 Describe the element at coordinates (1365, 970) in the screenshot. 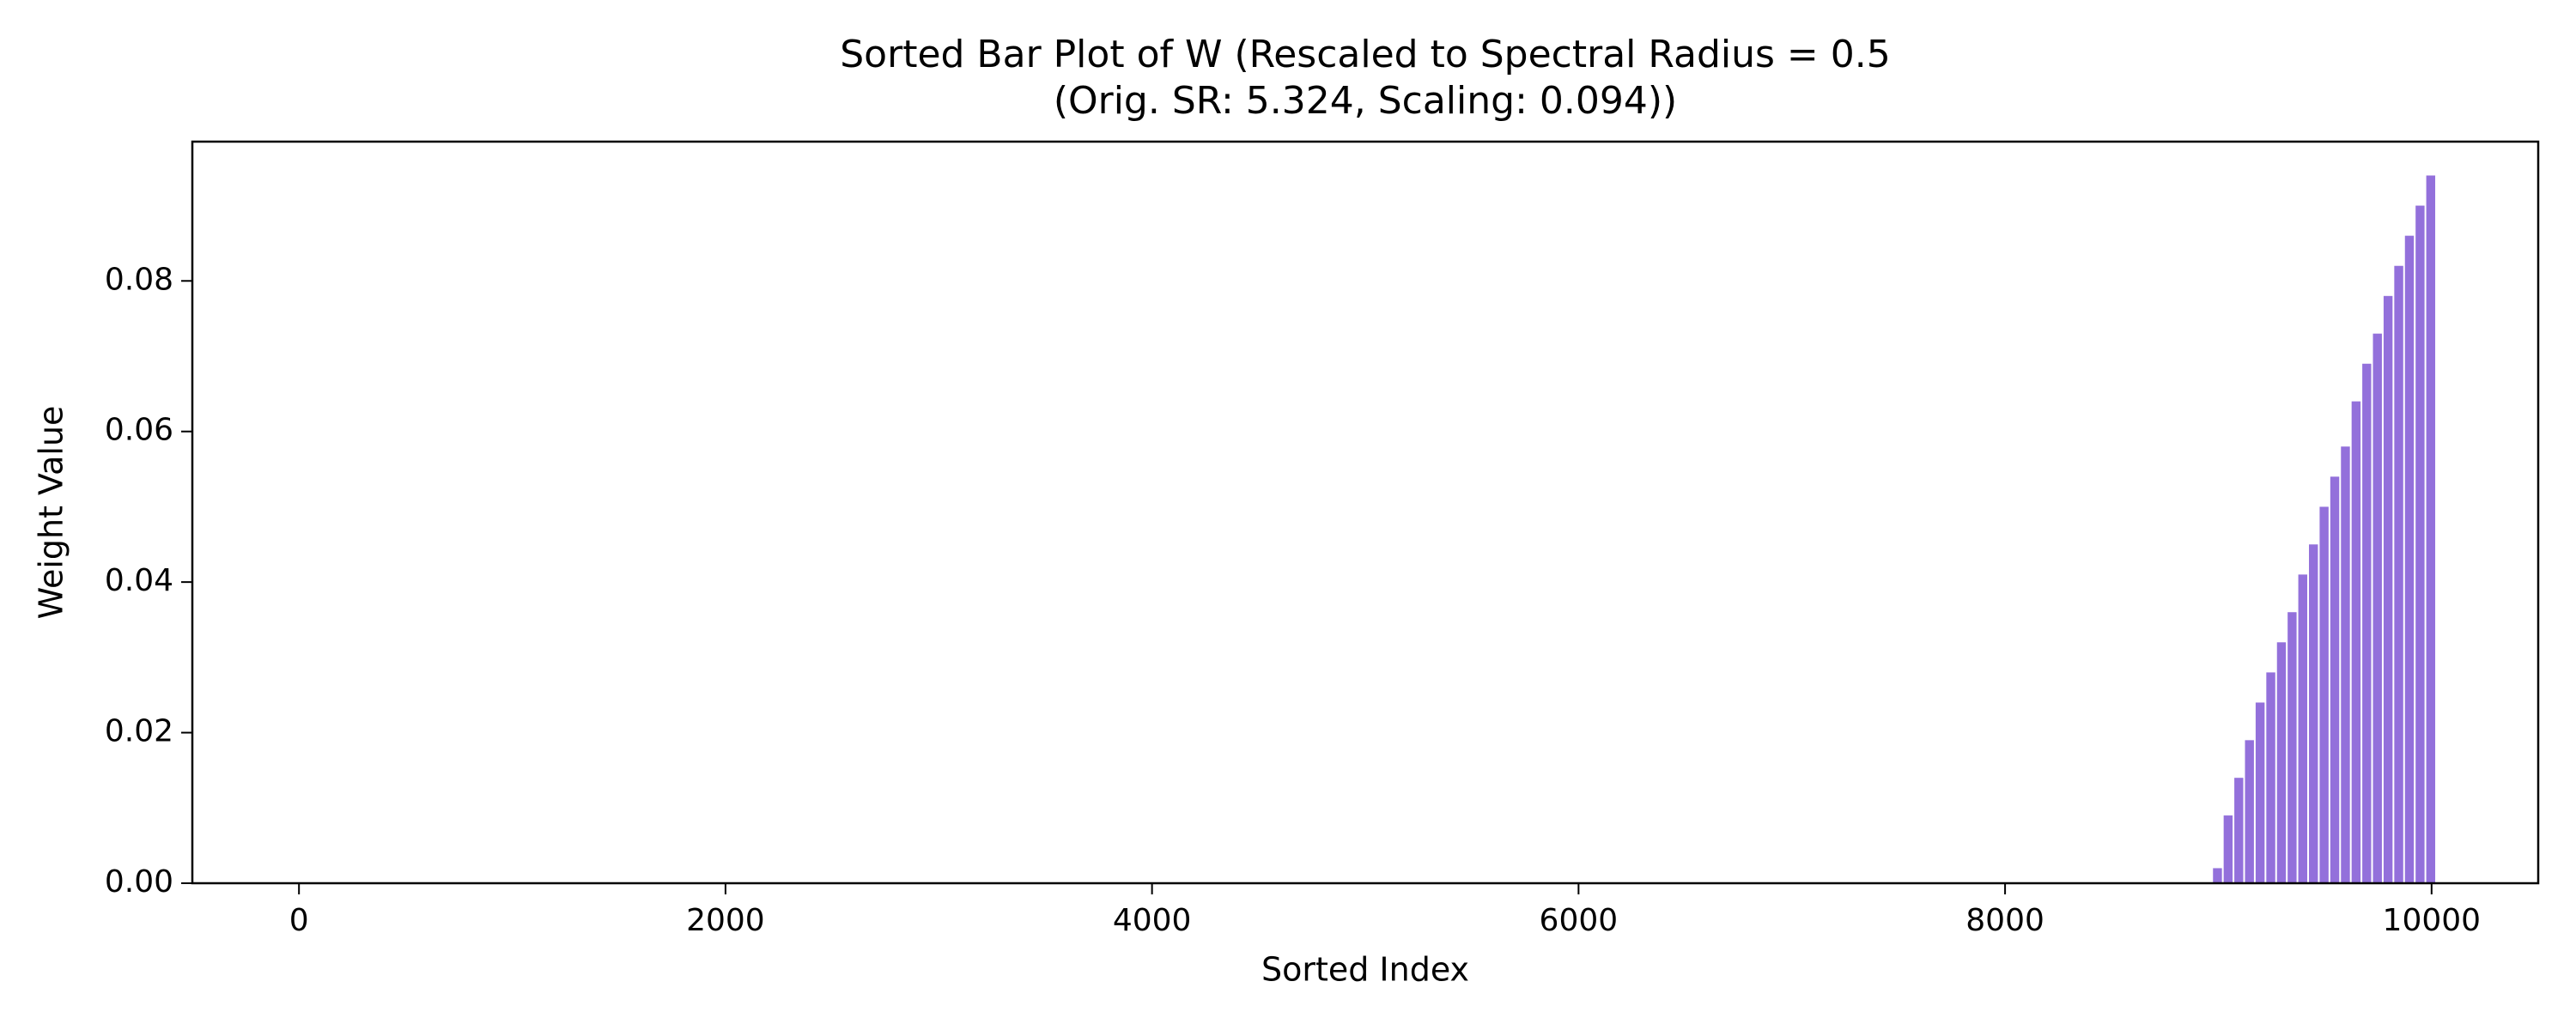

I see `x-axis-label: Sorted Index` at that location.